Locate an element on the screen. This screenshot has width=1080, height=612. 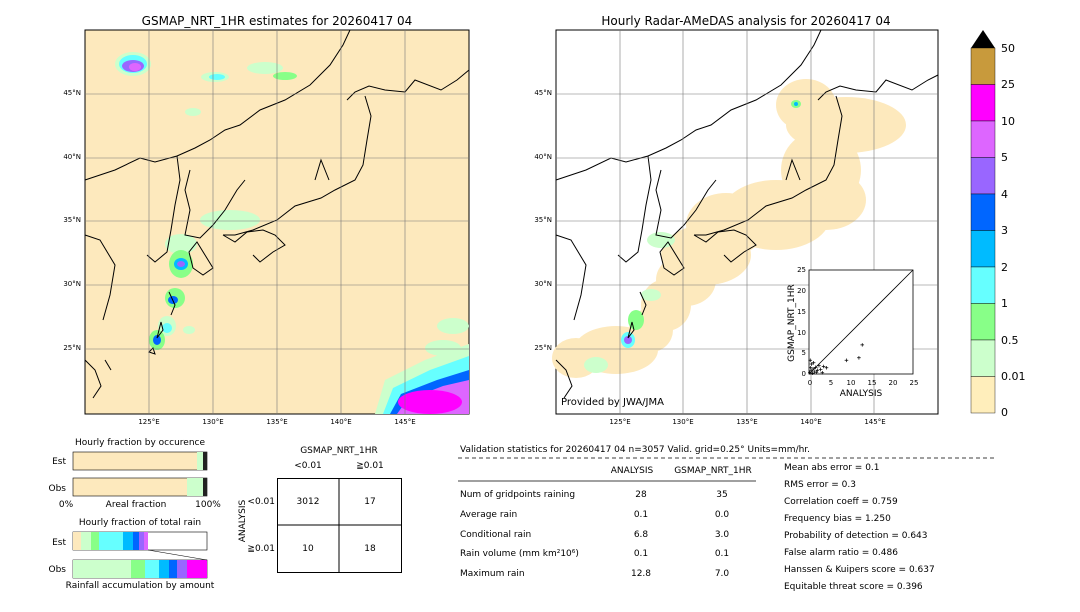
validation-dashed-line is located at coordinates (727, 458).